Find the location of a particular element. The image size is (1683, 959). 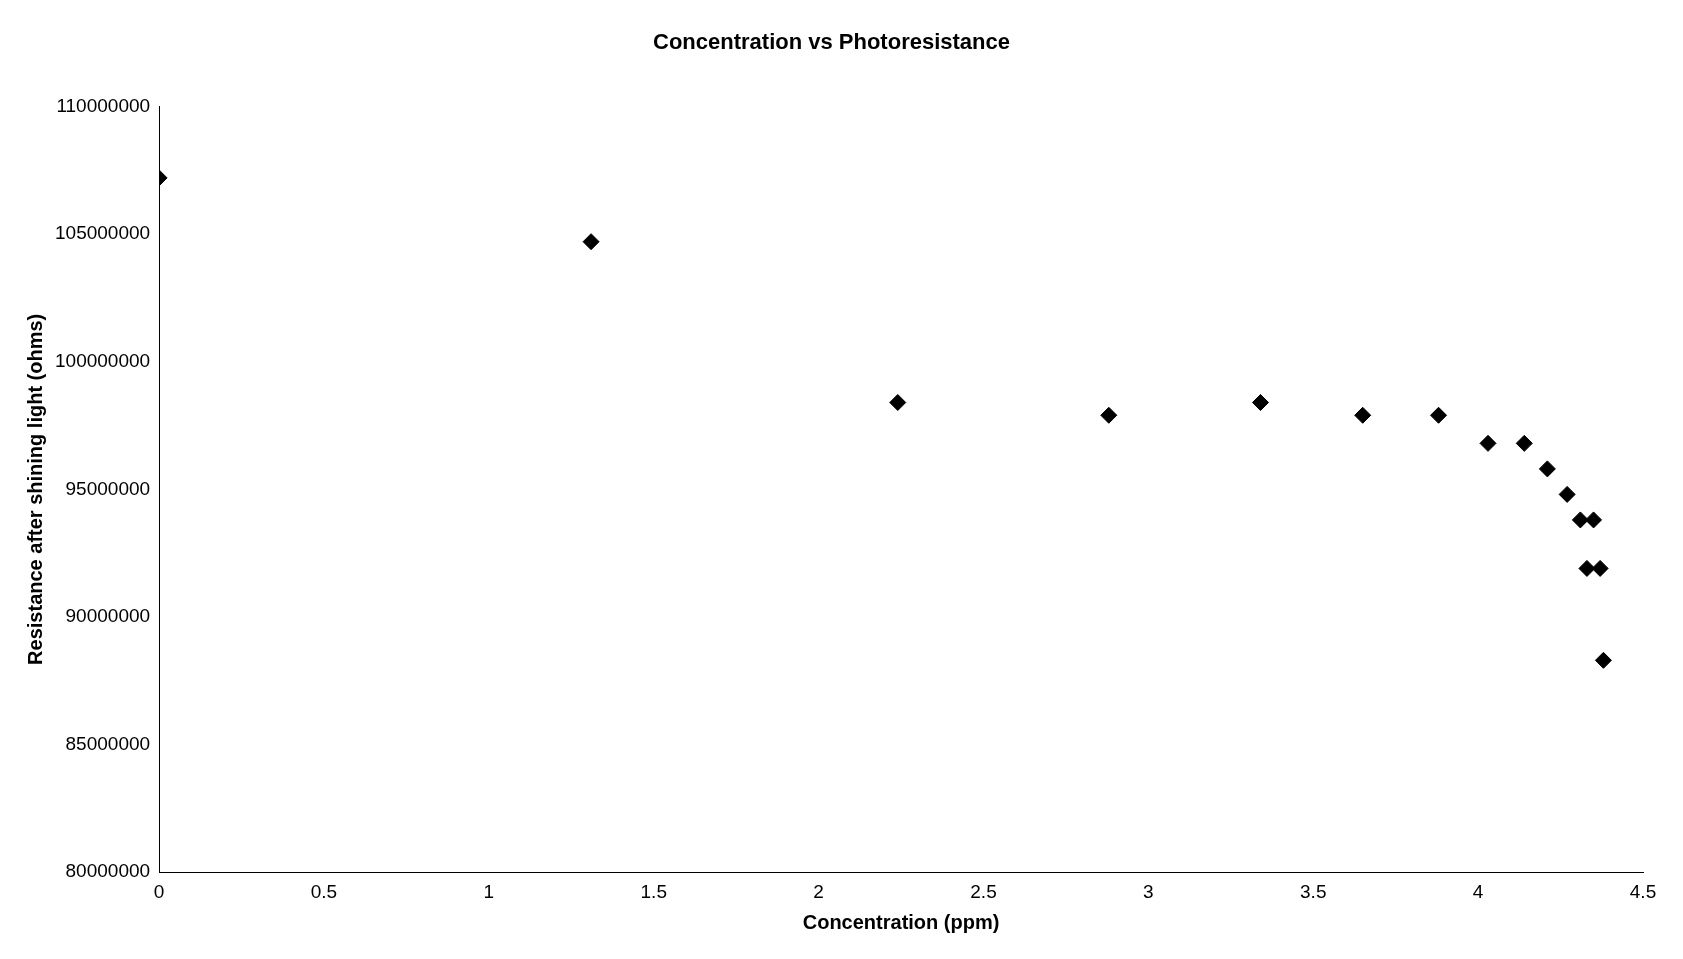

x-tick-label: 3 is located at coordinates (1148, 891).